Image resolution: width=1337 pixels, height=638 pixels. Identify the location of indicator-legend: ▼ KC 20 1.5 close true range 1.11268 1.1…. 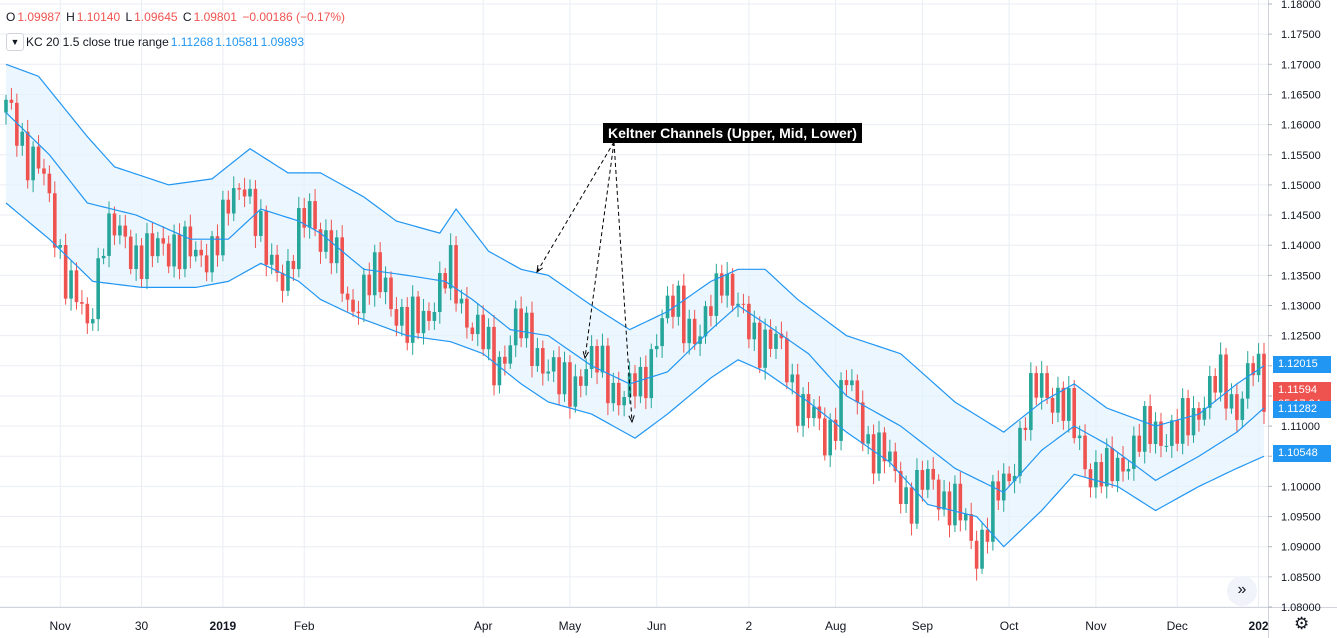
(156, 42).